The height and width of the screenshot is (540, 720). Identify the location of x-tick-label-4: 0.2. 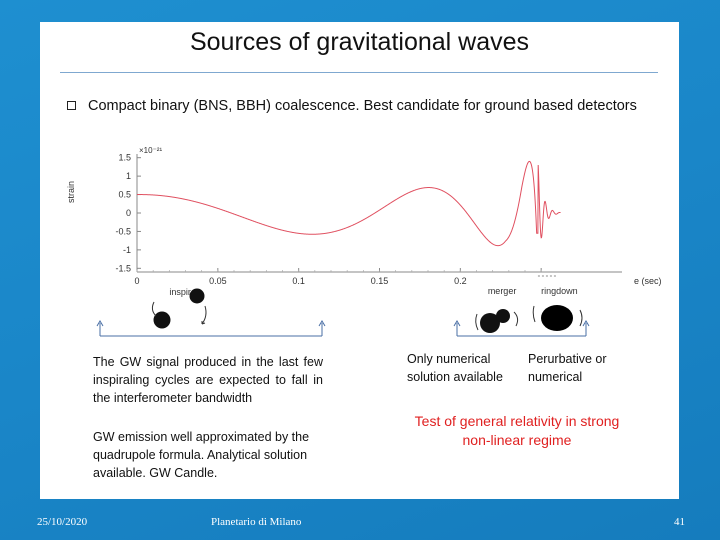
(460, 281).